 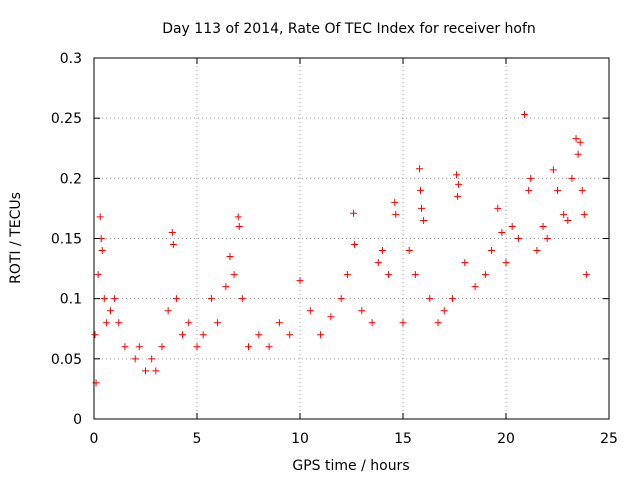 I want to click on y-tick-labels: 0 0.05 0.1 0.15 0.2 0.25 0.3, so click(x=66, y=239).